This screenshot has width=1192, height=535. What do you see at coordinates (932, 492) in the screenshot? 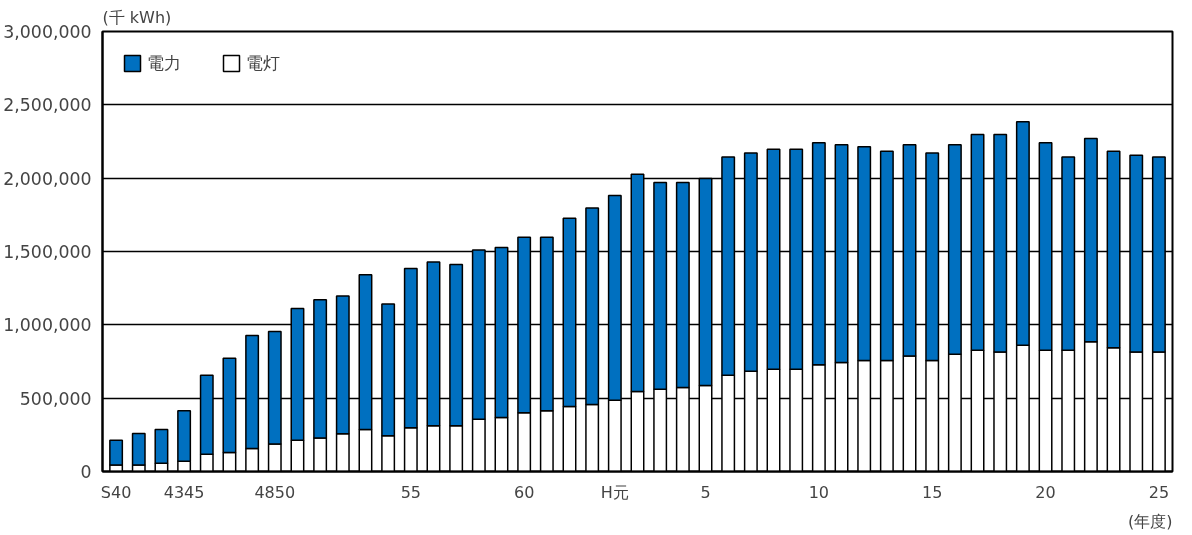
I see `x-tick-label: 15` at bounding box center [932, 492].